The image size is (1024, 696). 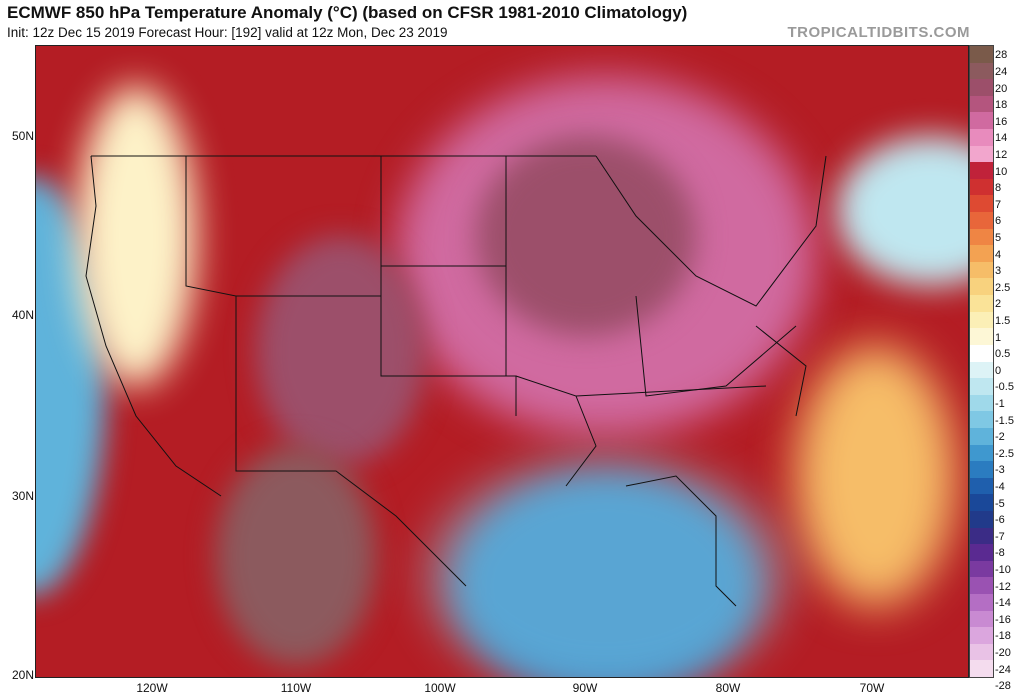 What do you see at coordinates (341, 351) in the screenshot?
I see `rockies-warm` at bounding box center [341, 351].